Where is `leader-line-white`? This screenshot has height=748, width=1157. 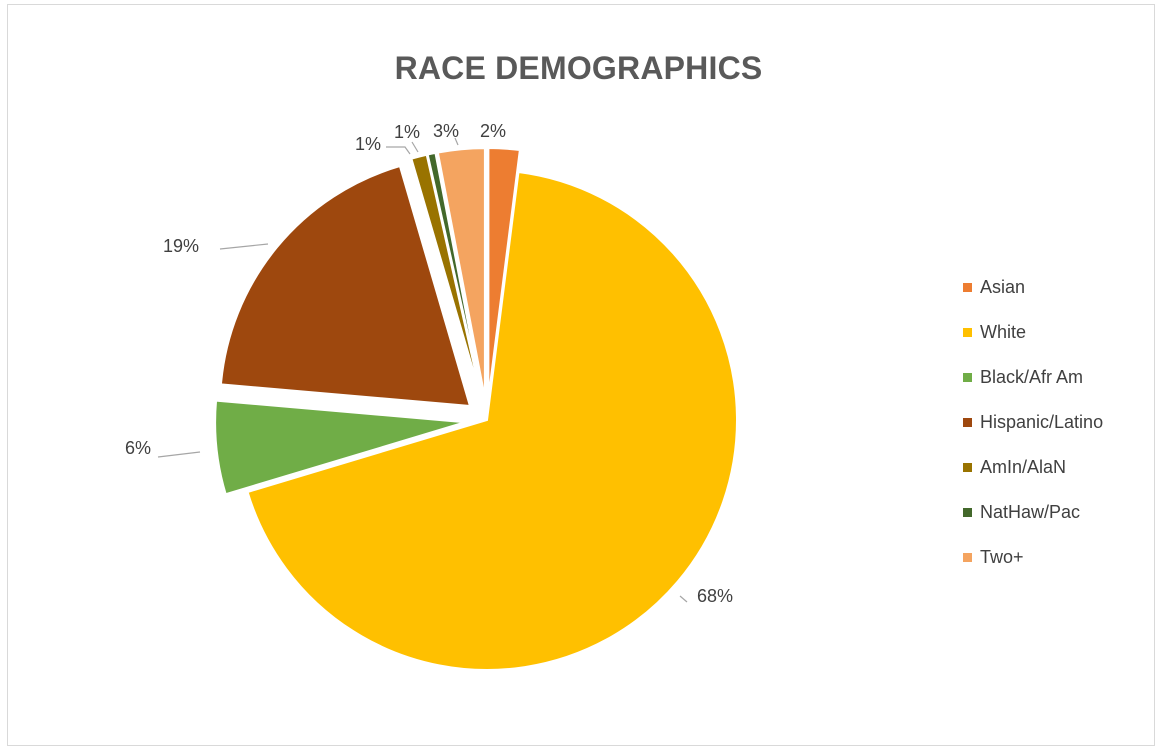 leader-line-white is located at coordinates (683, 599).